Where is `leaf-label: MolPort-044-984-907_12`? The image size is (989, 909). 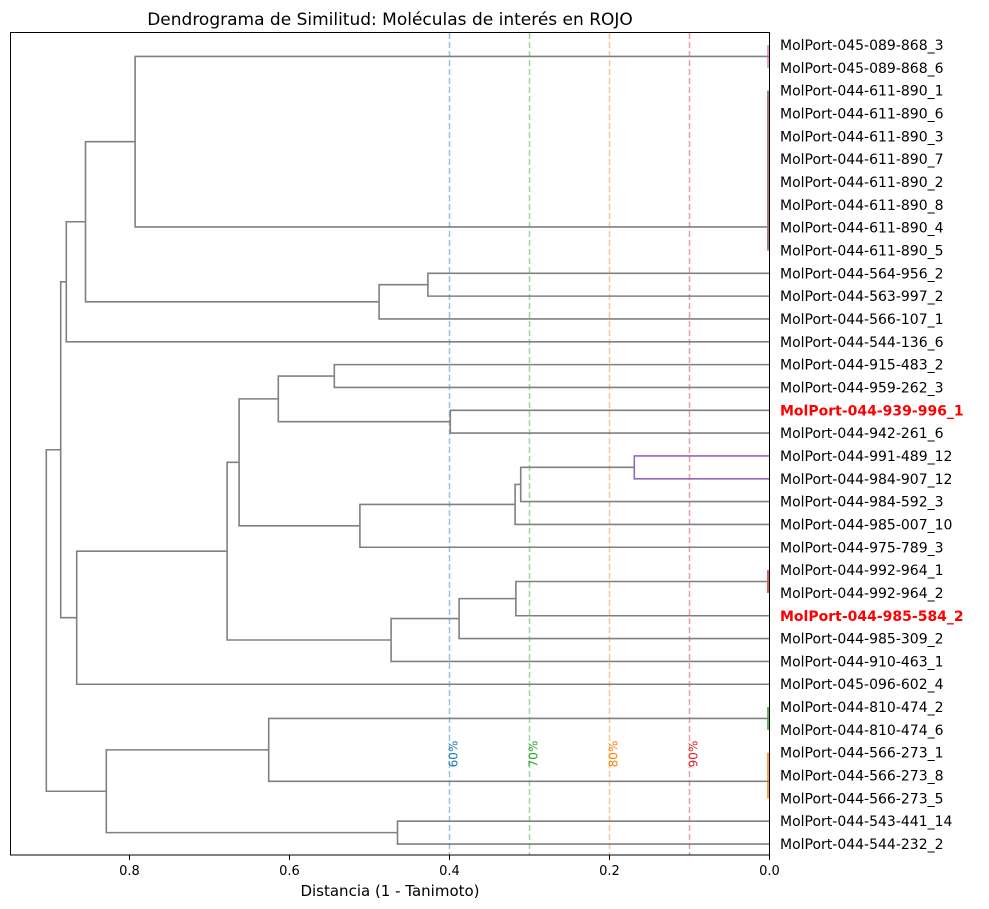 leaf-label: MolPort-044-984-907_12 is located at coordinates (866, 480).